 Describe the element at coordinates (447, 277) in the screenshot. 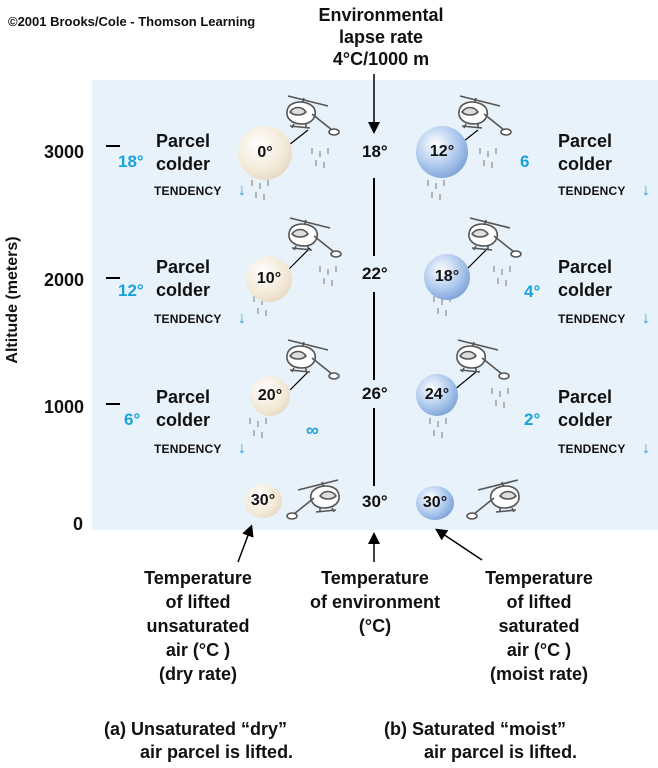

I see `moist-parcel-2000: 18°` at that location.